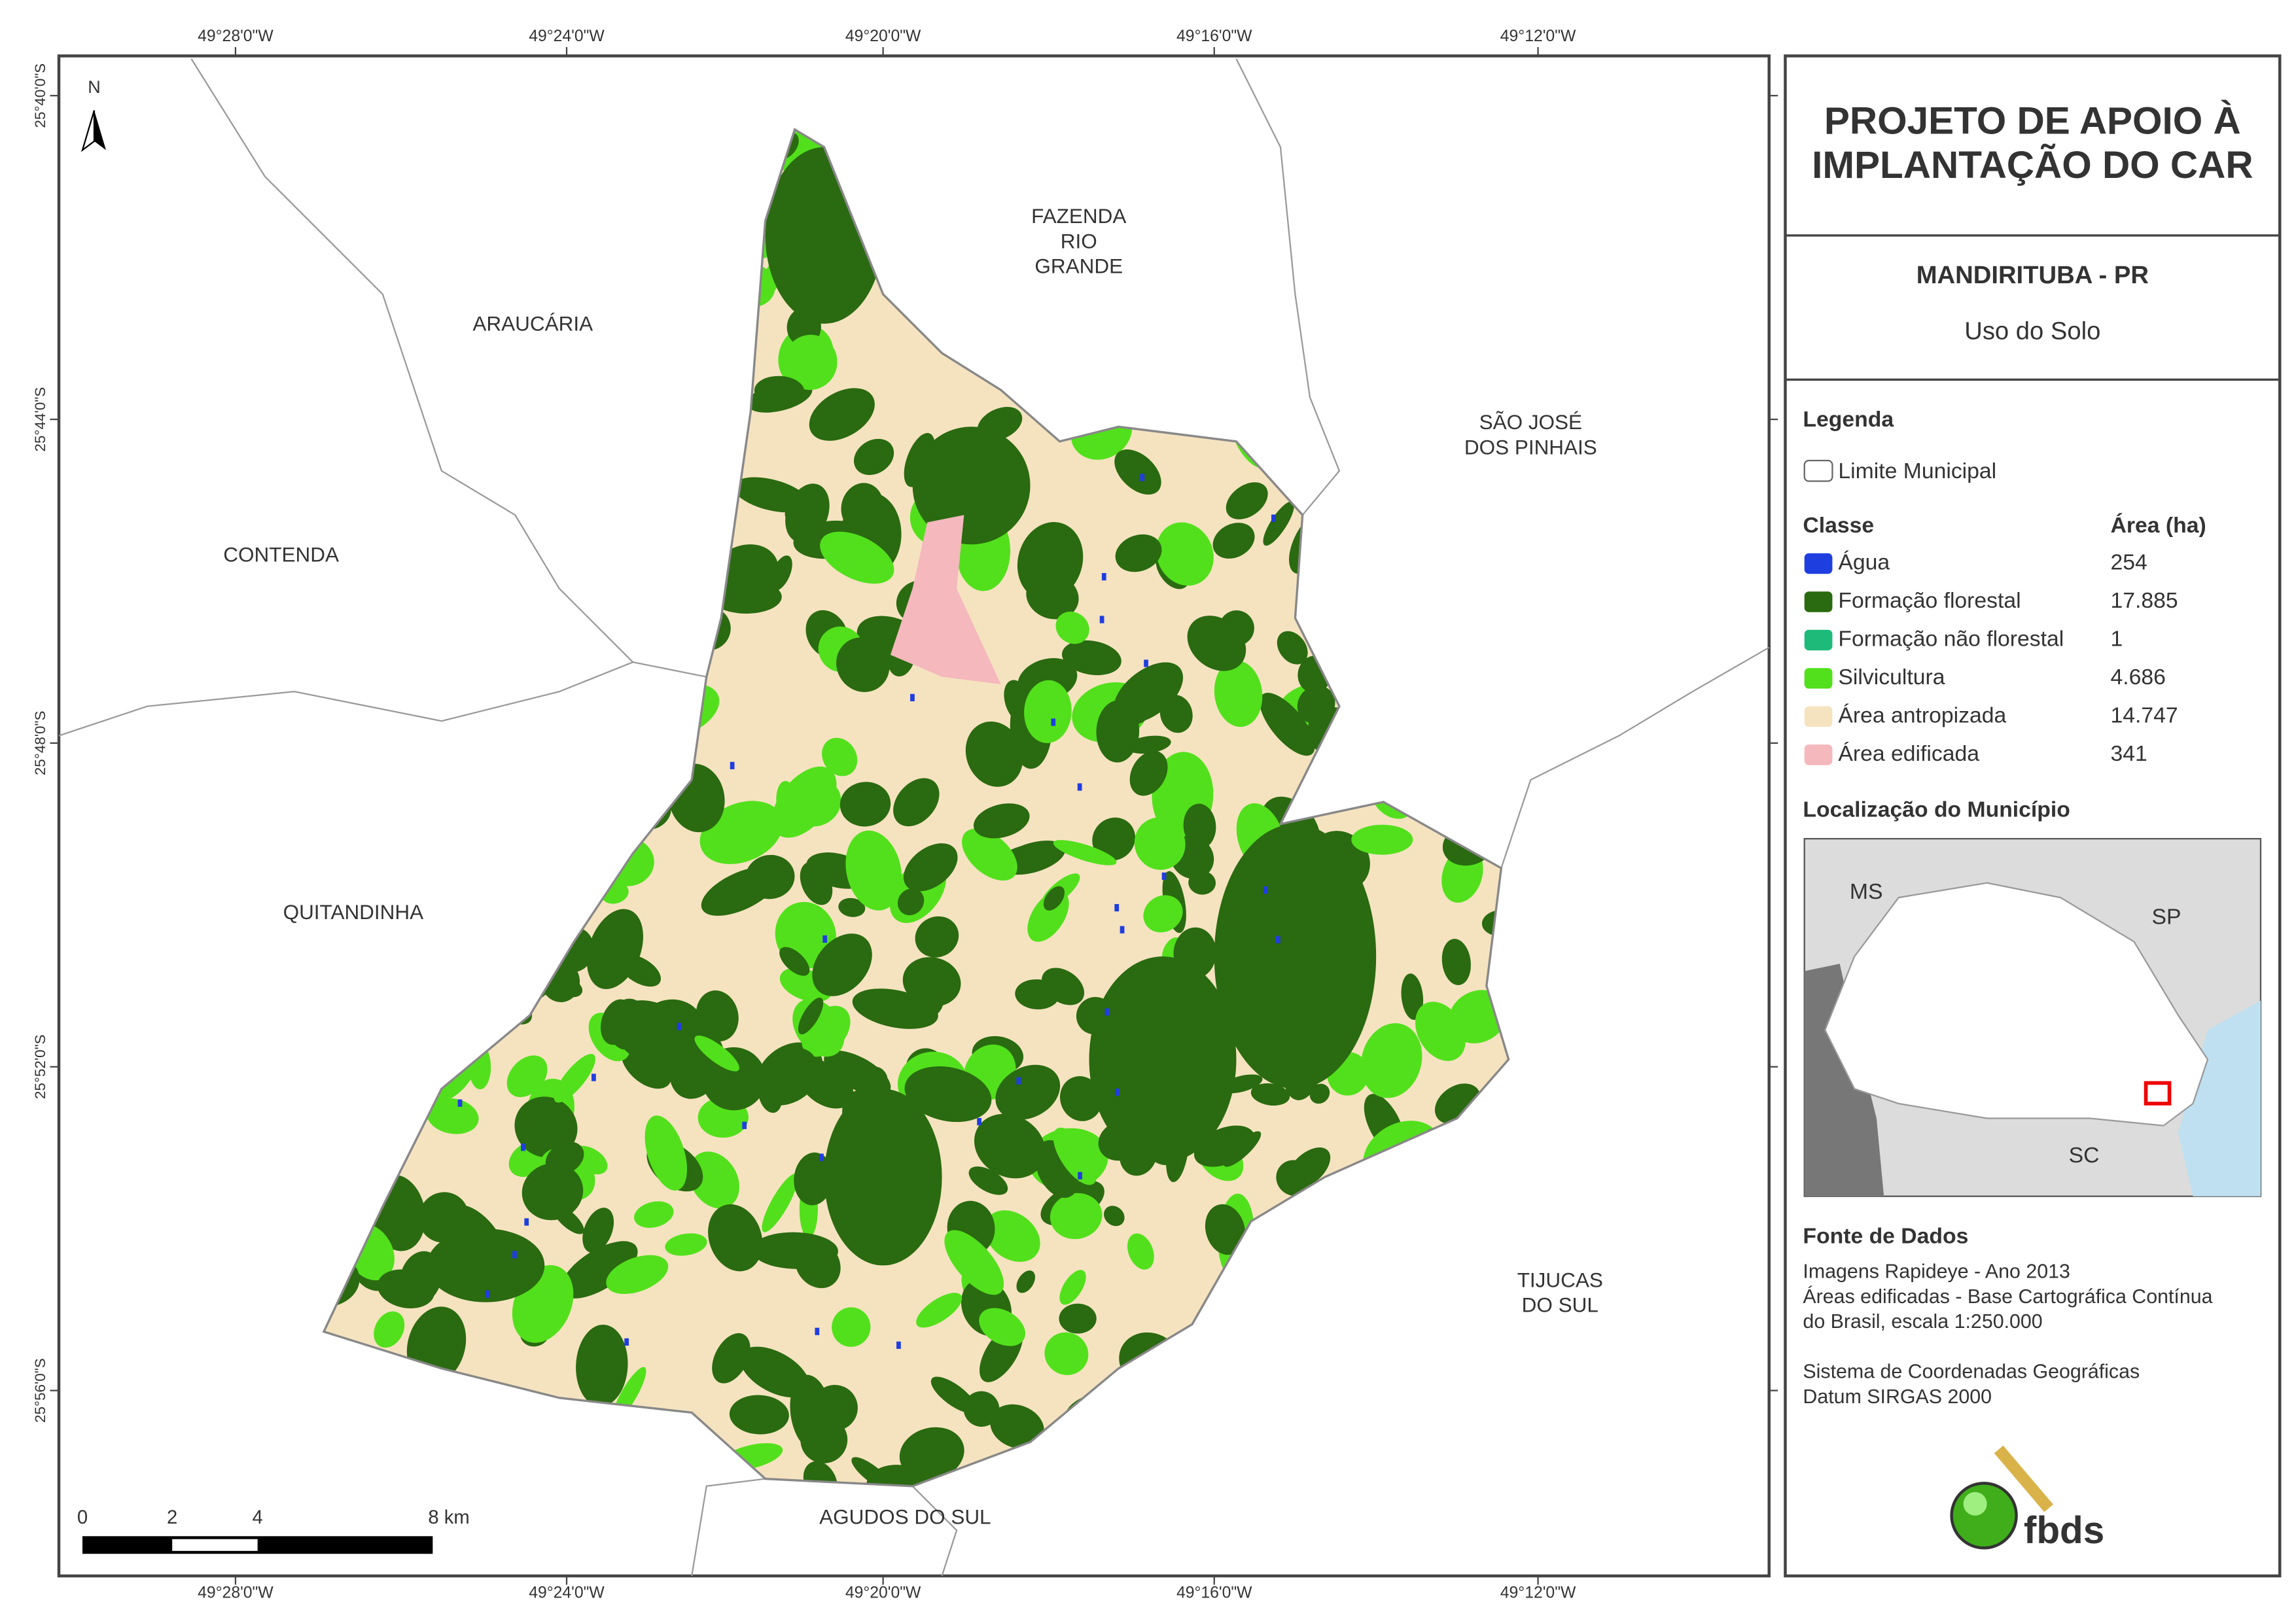 This screenshot has width=2296, height=1623. I want to click on area-header: Área (ha), so click(2158, 526).